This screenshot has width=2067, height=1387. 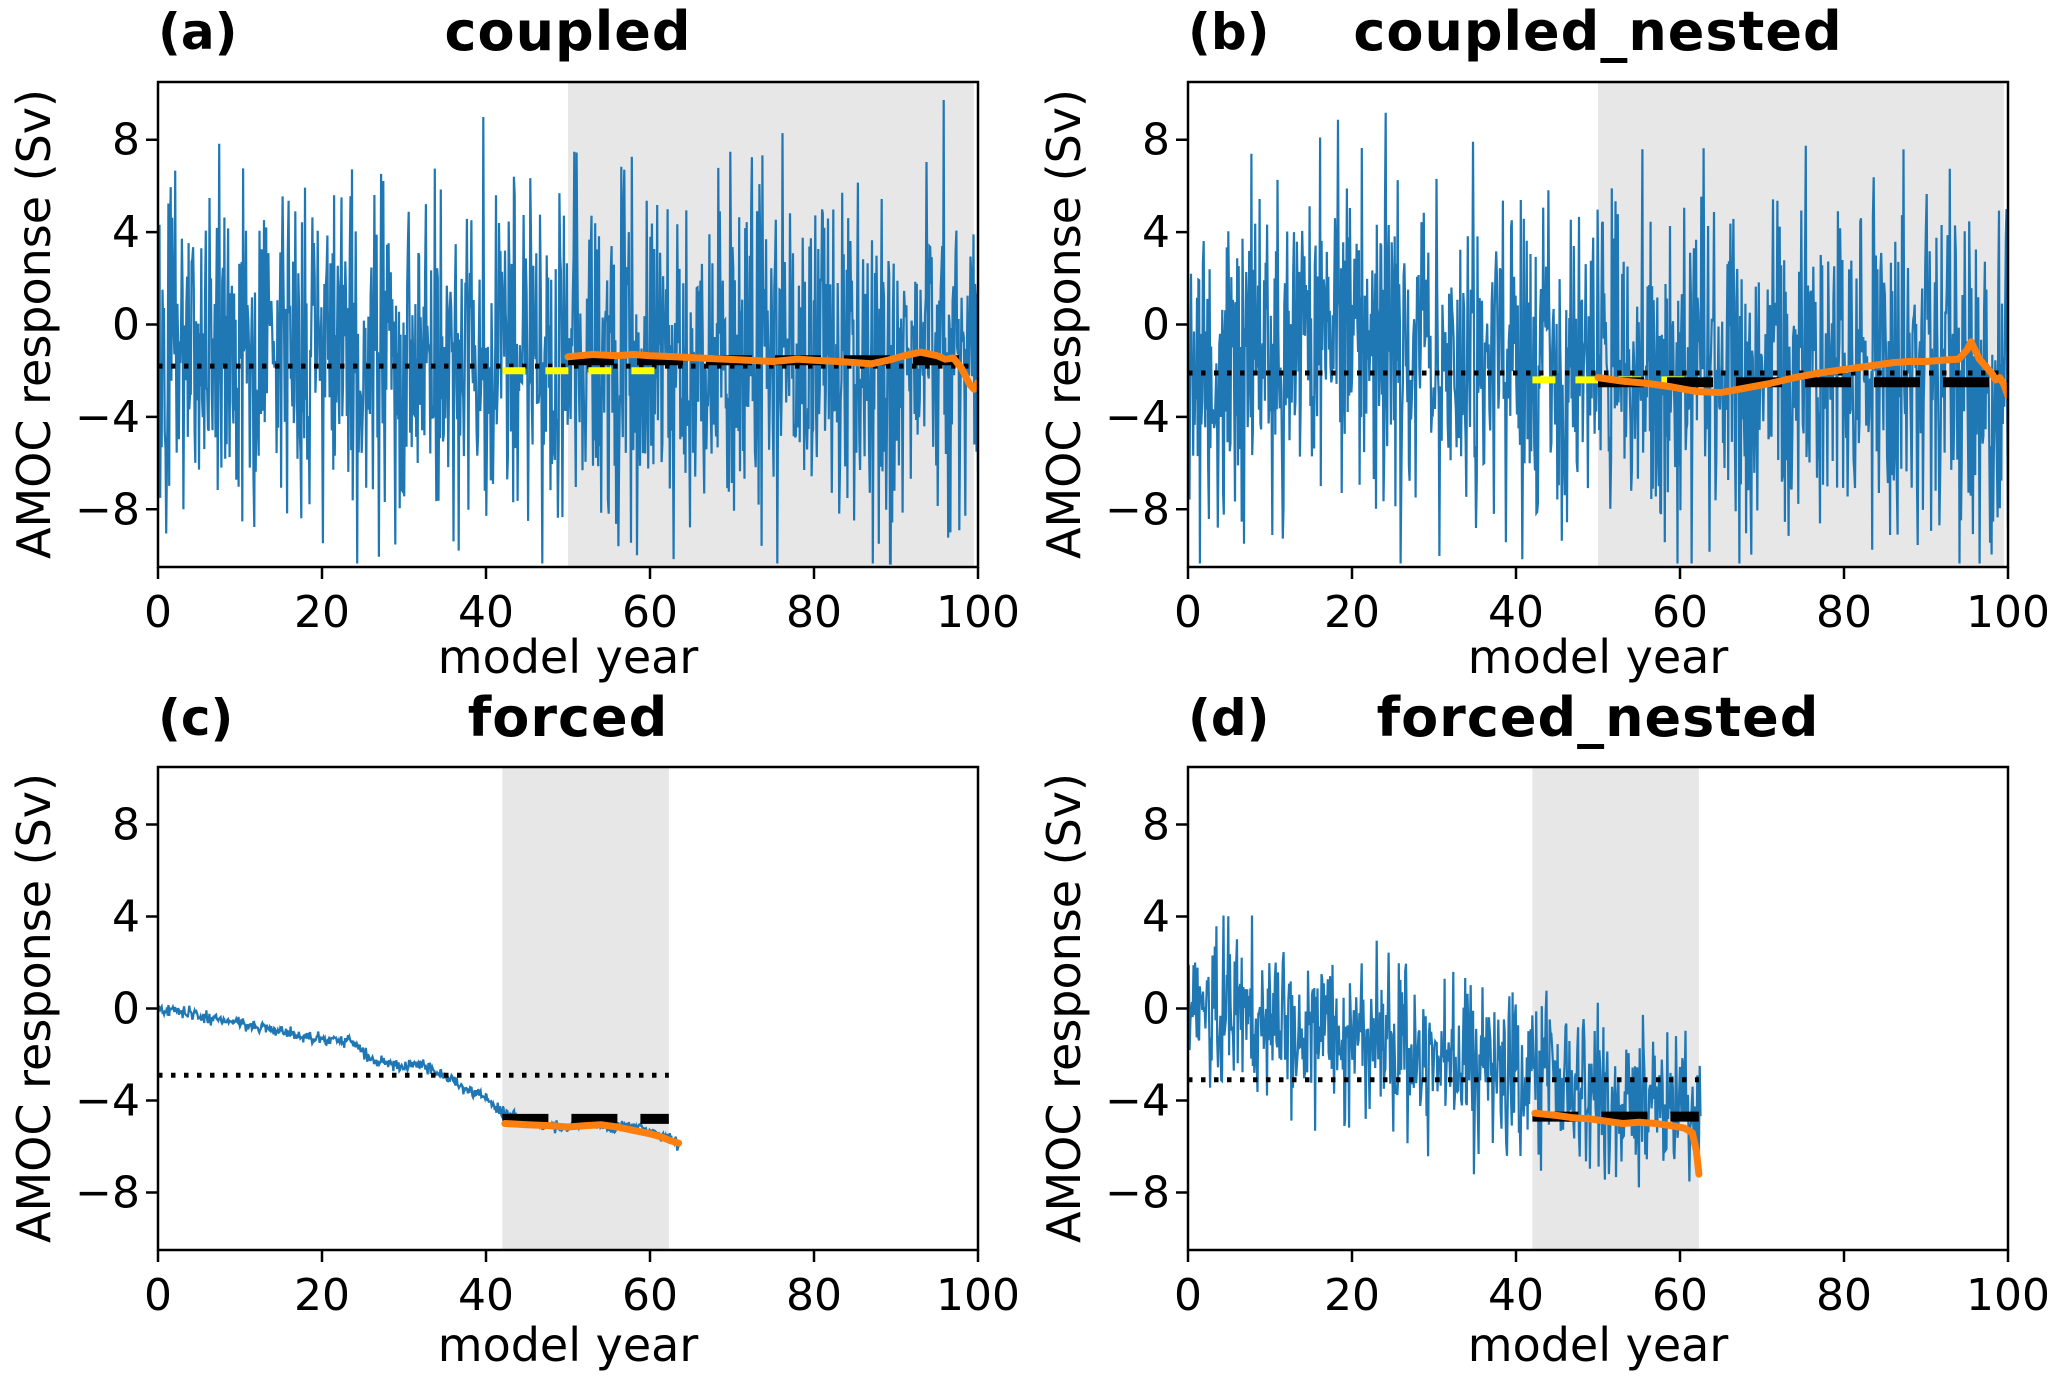 What do you see at coordinates (1598, 657) in the screenshot?
I see `panel-b-xlabel: model year` at bounding box center [1598, 657].